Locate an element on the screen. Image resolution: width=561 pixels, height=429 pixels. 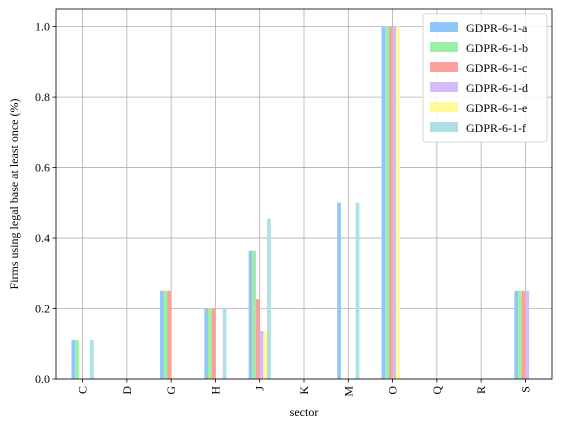
bar-GDPR-6-1-a-G is located at coordinates (162, 334).